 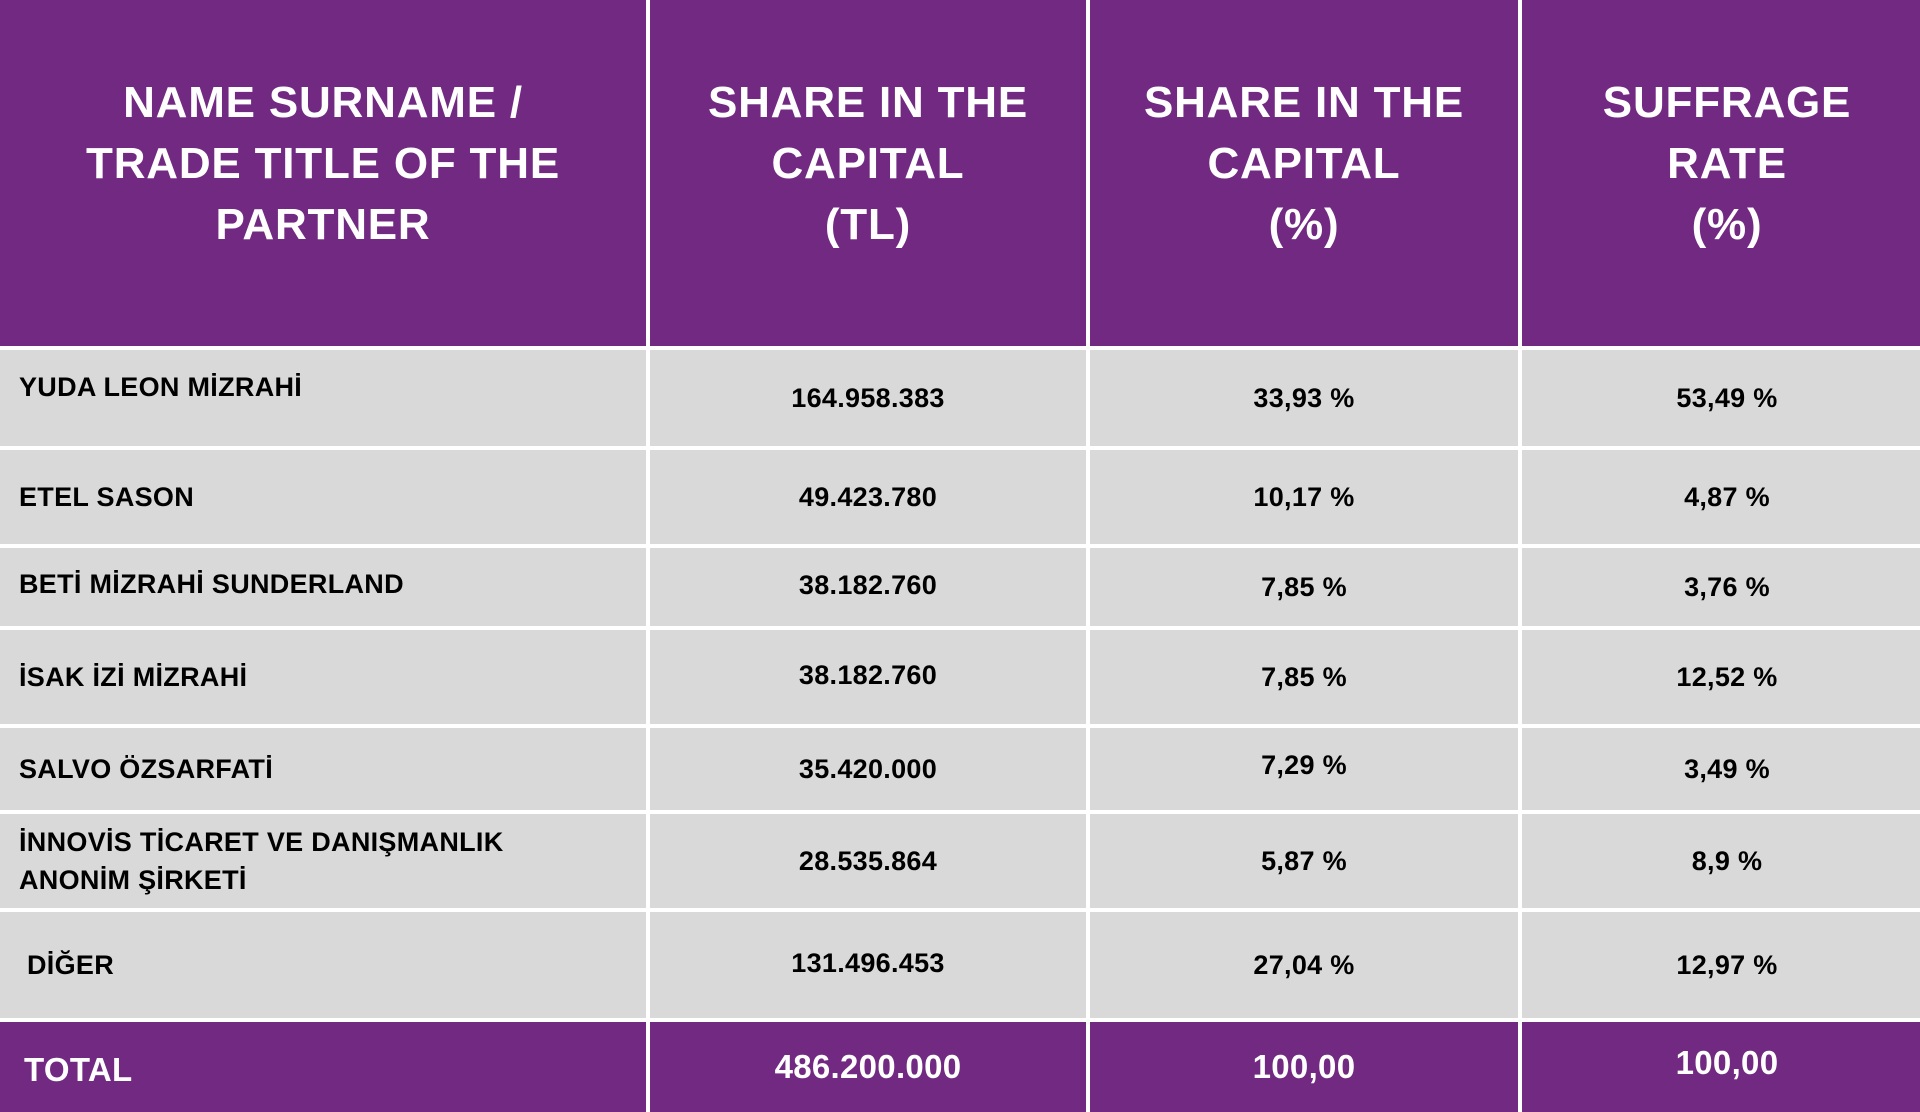 I want to click on row-5-suffrage-rate: 3,49 %, so click(x=1721, y=769).